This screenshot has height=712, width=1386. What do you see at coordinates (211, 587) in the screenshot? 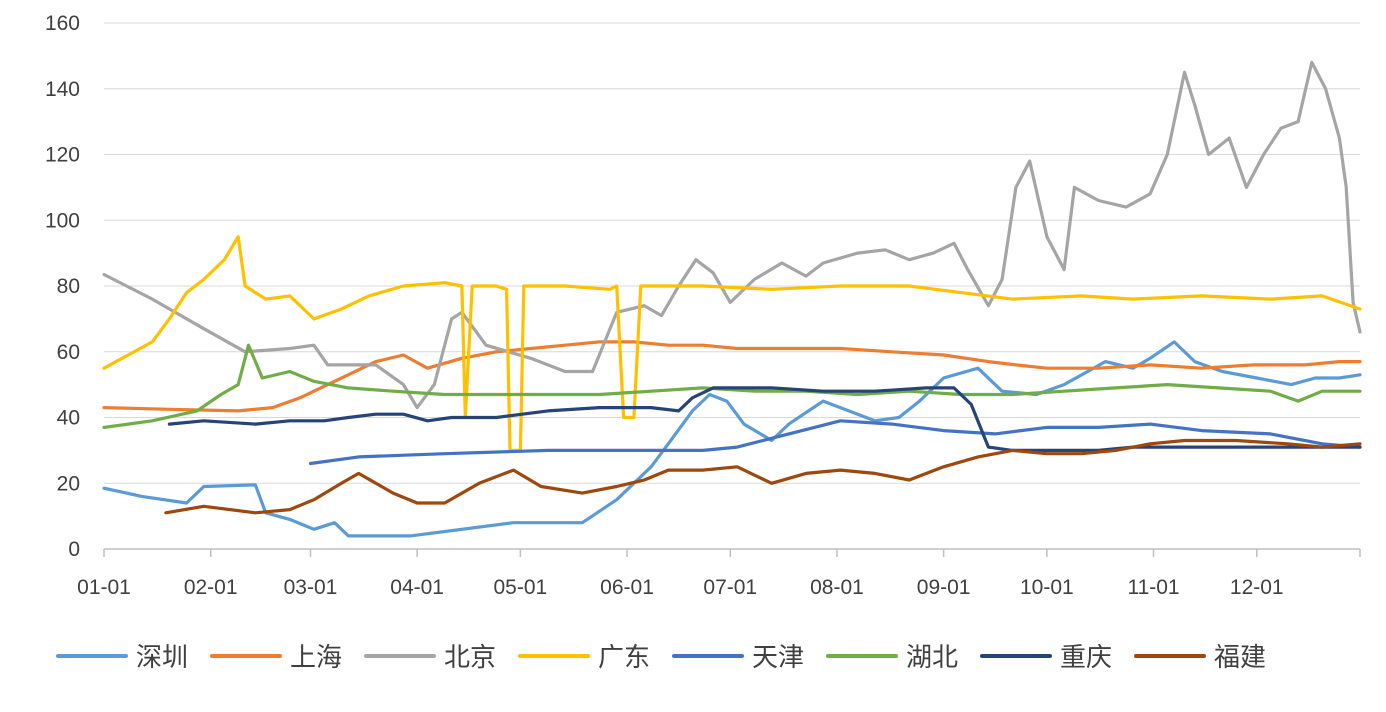
I see `x-tick-label: 02-01` at bounding box center [211, 587].